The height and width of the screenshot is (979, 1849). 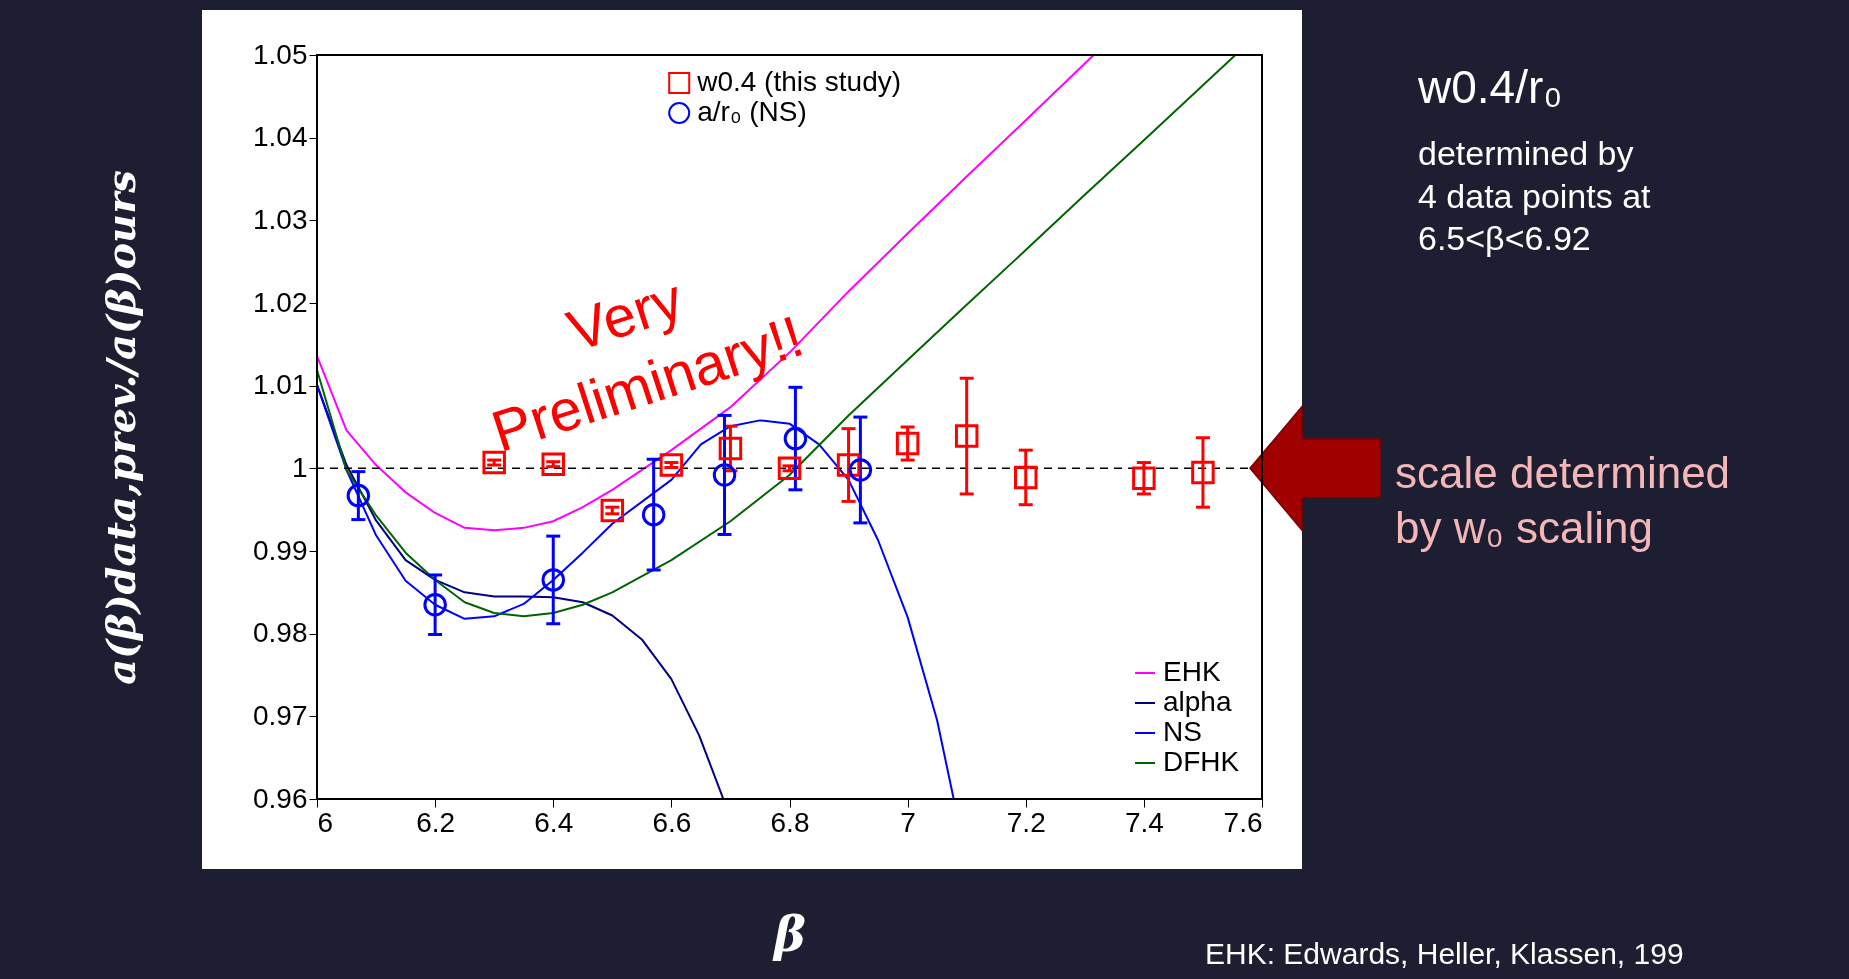 I want to click on x-tick-label: 6.8, so click(x=790, y=822).